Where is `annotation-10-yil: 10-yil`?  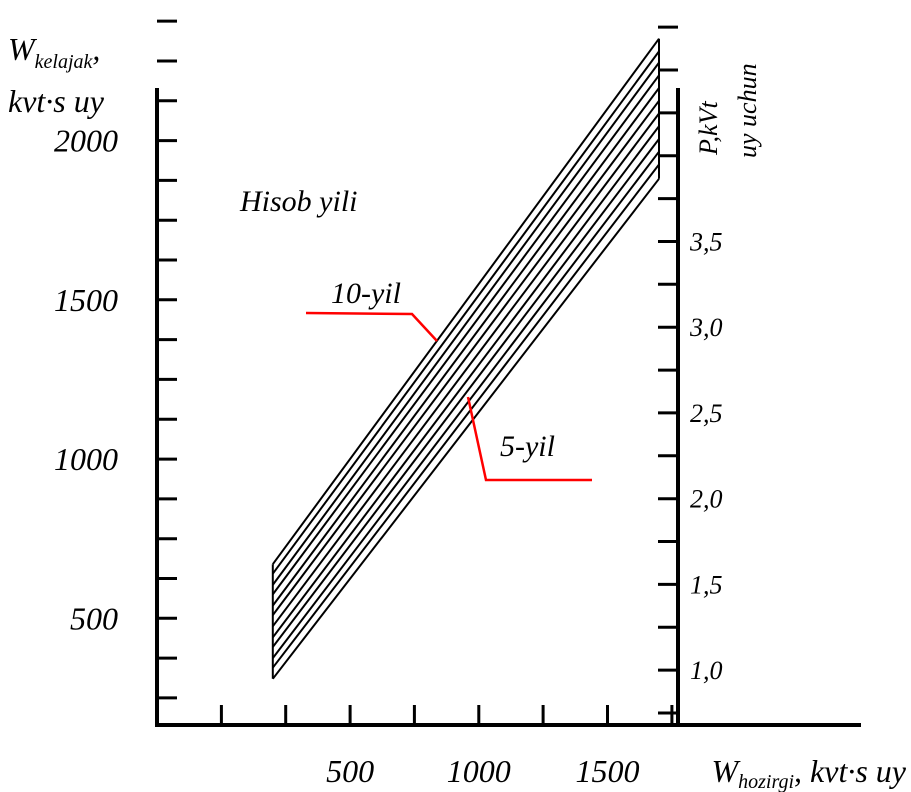 annotation-10-yil: 10-yil is located at coordinates (366, 293).